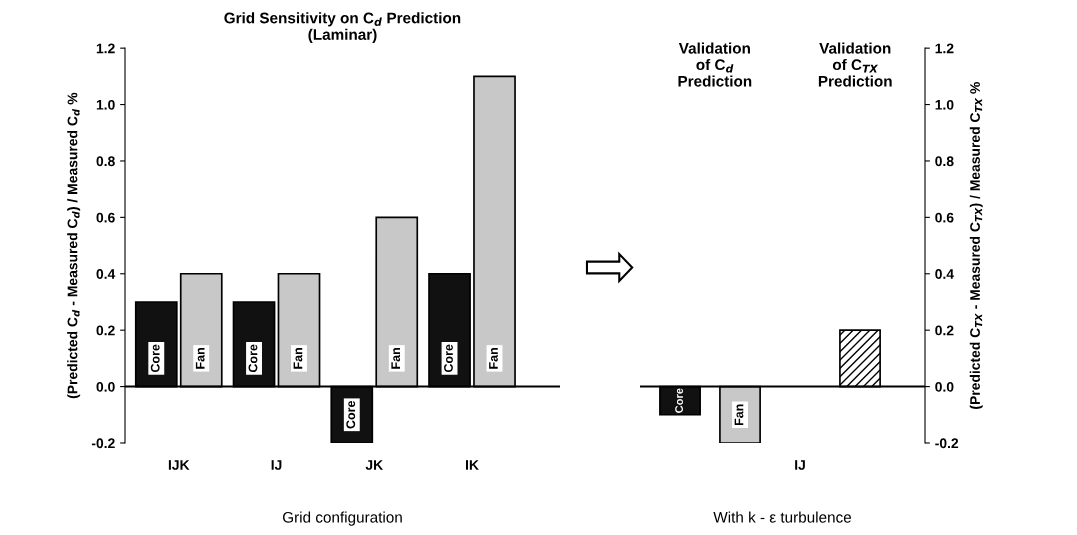 The image size is (1077, 535). Describe the element at coordinates (74, 245) in the screenshot. I see `y-axis-title: (Predicted C$_{d}$ - Measured C$_{d}$) / Measured C$_{d}$ %` at that location.